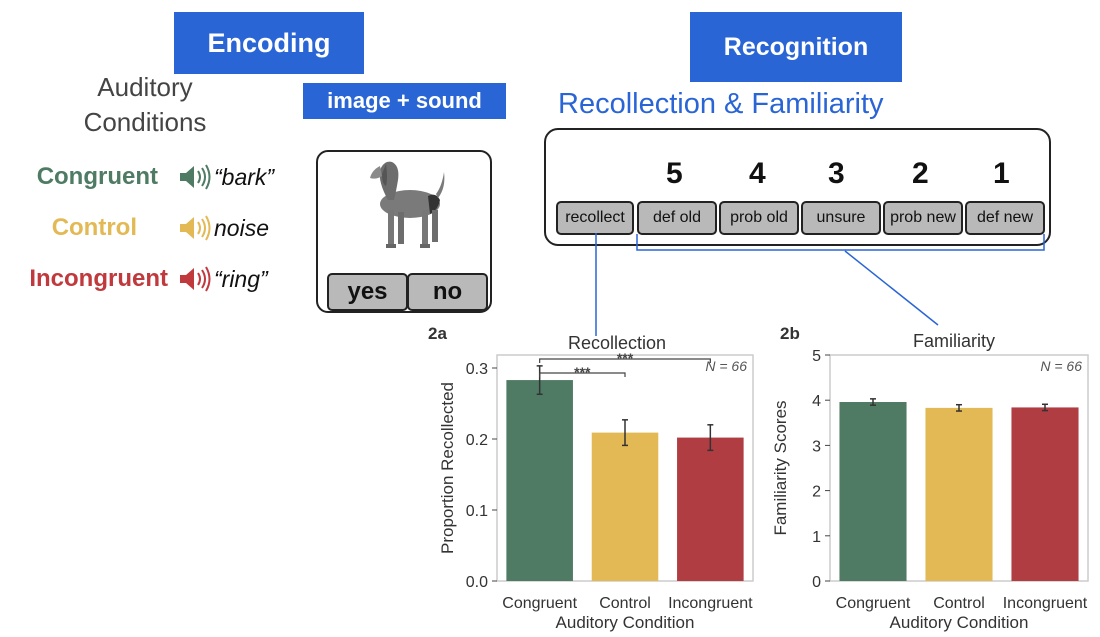 The height and width of the screenshot is (637, 1100). What do you see at coordinates (367, 292) in the screenshot?
I see `yes-button: yes` at bounding box center [367, 292].